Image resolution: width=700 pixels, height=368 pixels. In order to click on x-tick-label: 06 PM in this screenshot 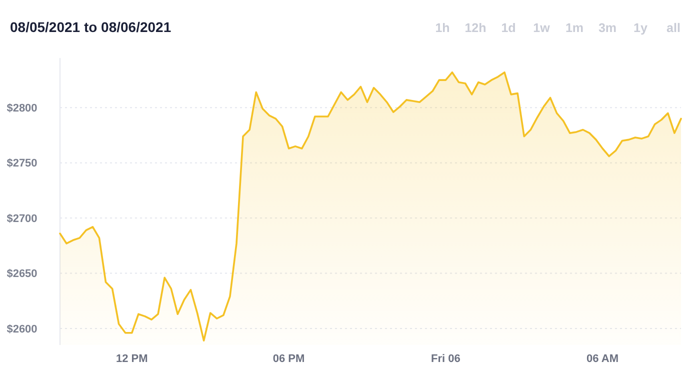, I will do `click(288, 359)`.